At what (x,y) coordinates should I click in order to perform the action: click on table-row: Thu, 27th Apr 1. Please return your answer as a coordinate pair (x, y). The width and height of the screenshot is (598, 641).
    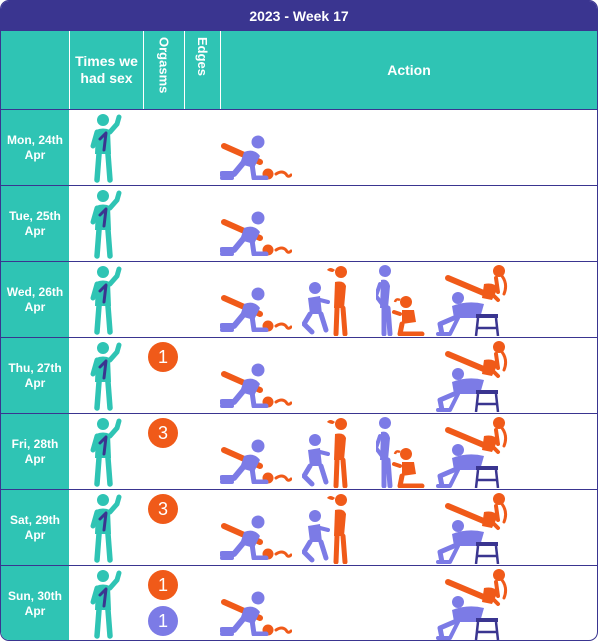
    Looking at the image, I should click on (299, 375).